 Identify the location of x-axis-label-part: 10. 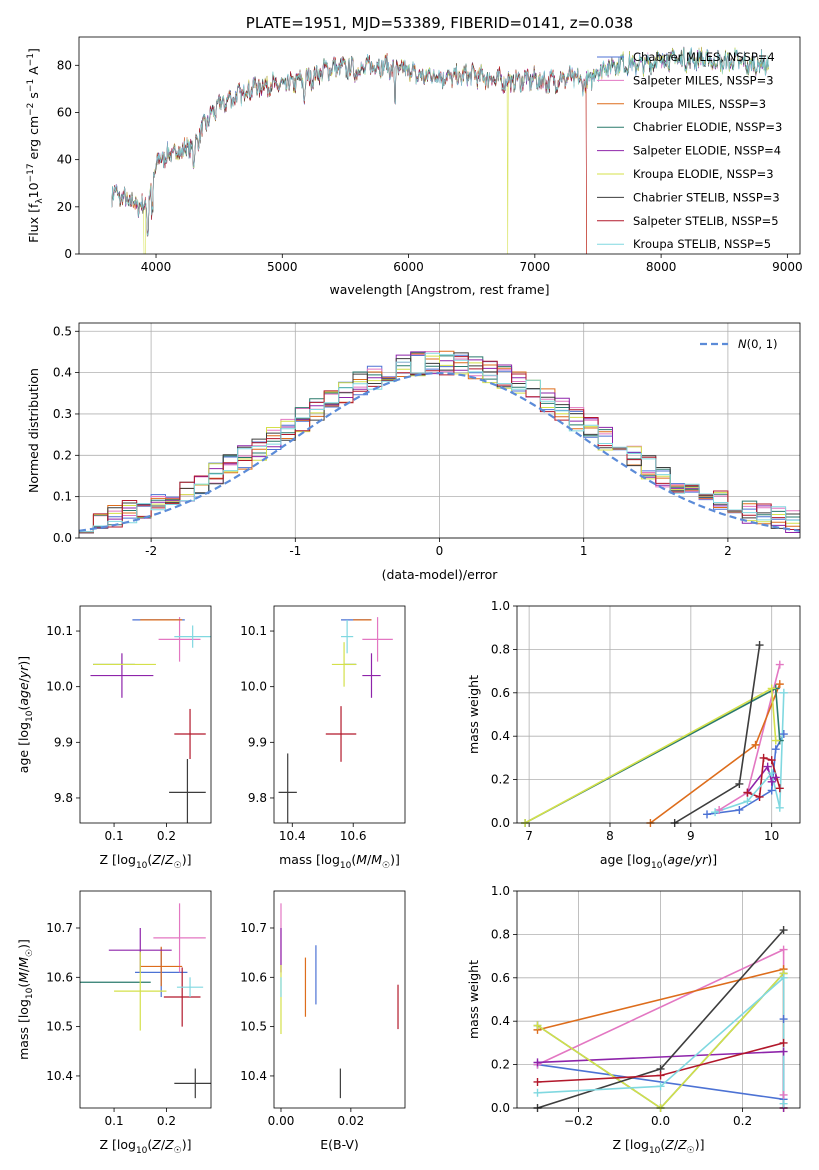
(142, 1151).